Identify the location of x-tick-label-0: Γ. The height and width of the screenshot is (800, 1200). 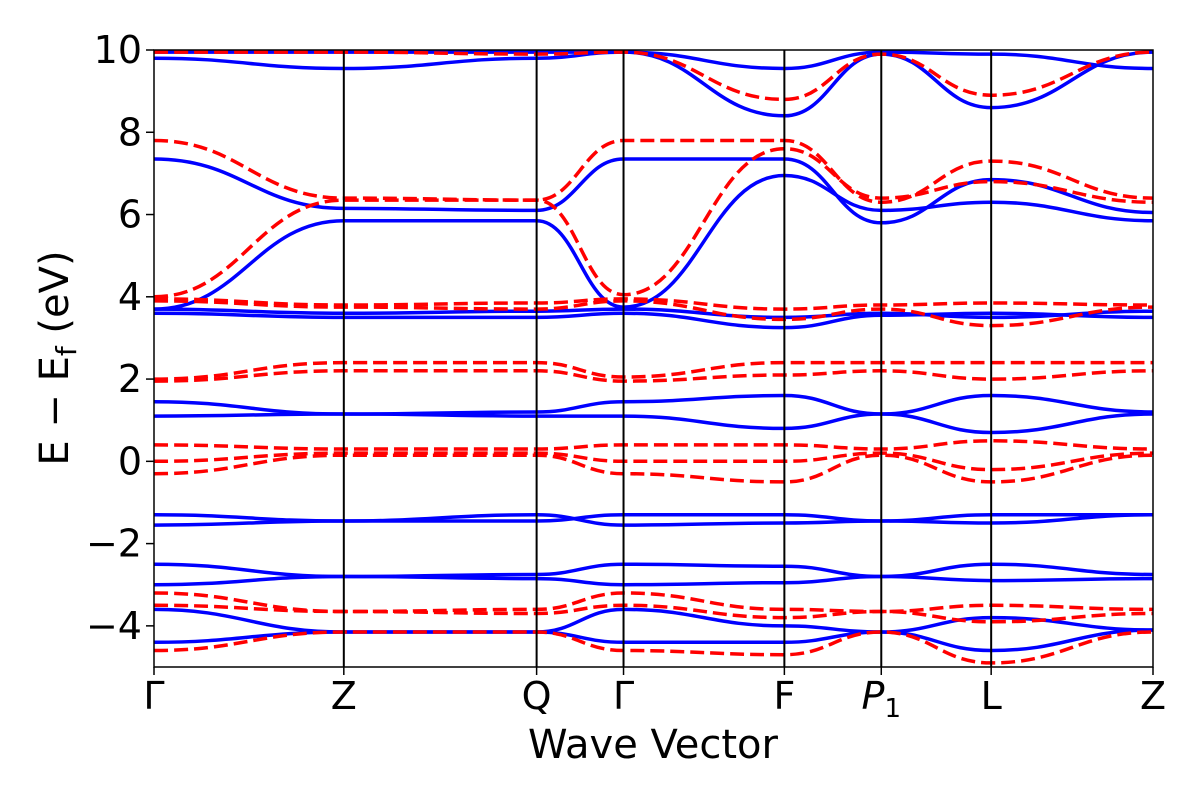
(153, 696).